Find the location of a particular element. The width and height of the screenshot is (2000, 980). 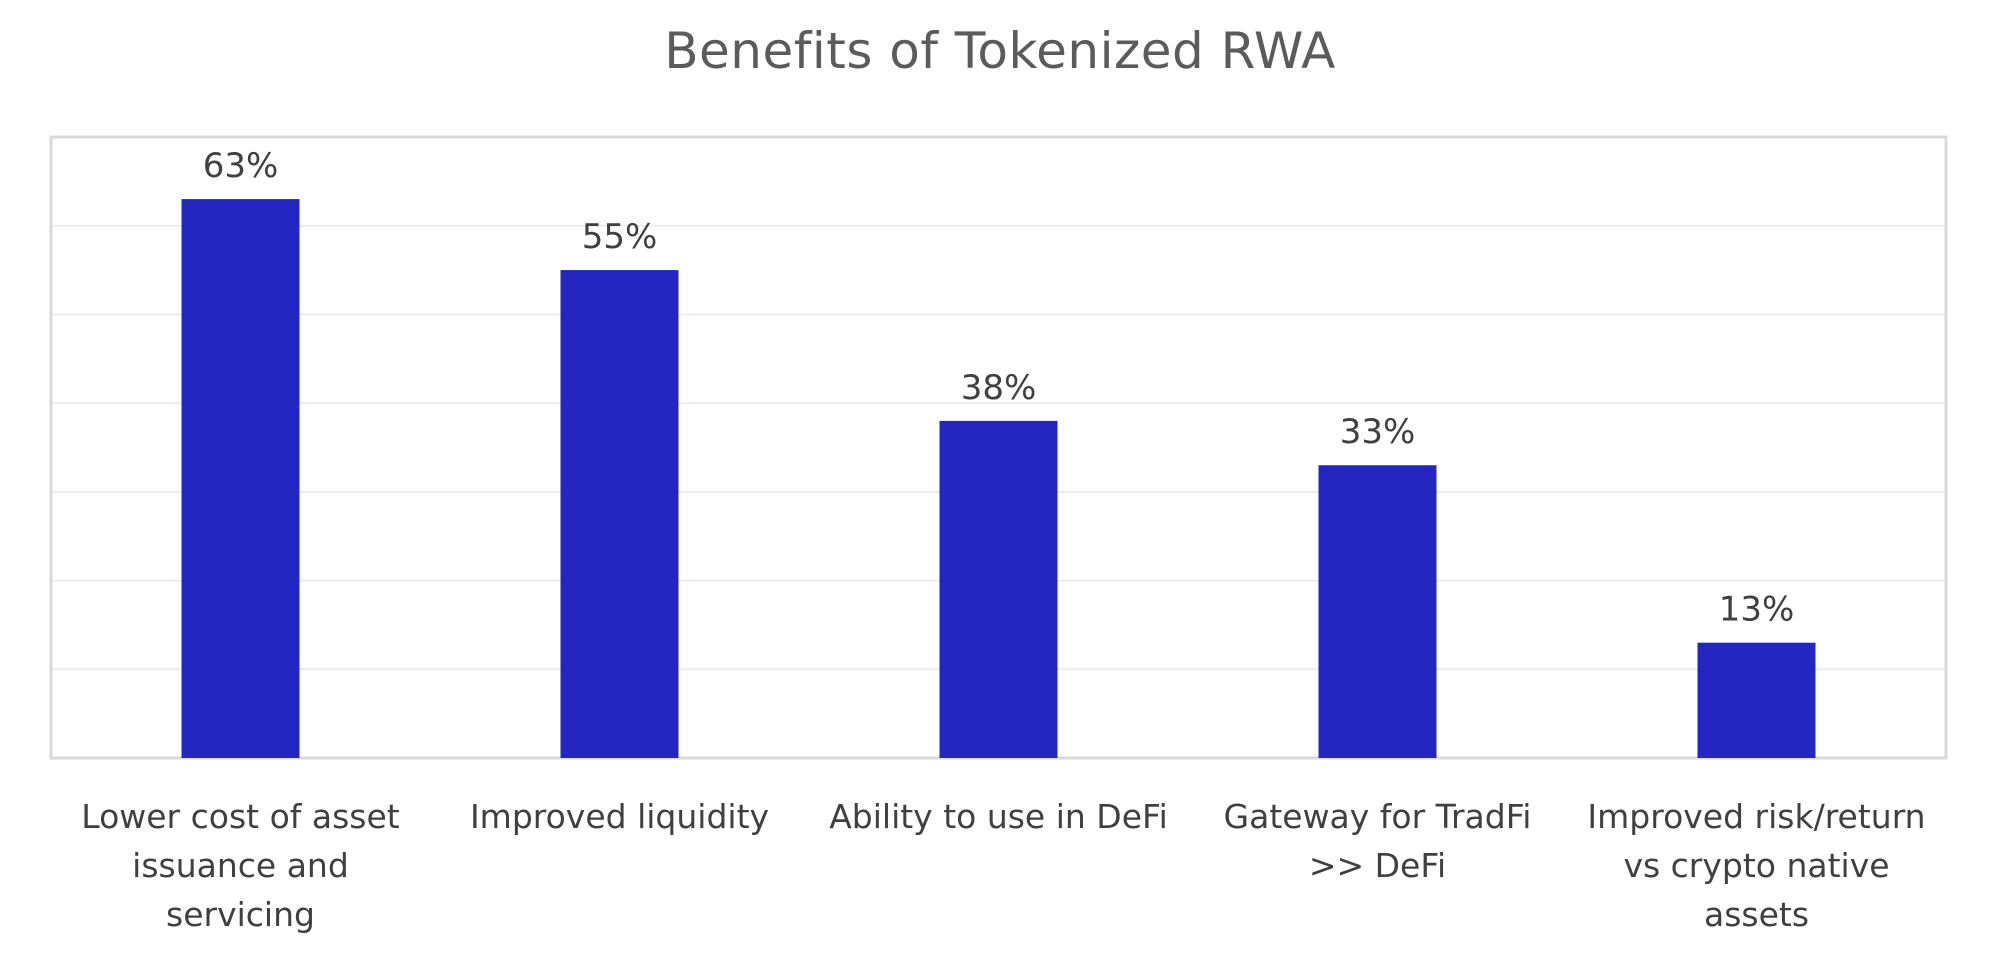

category-label: Lower cost of asset is located at coordinates (240, 816).